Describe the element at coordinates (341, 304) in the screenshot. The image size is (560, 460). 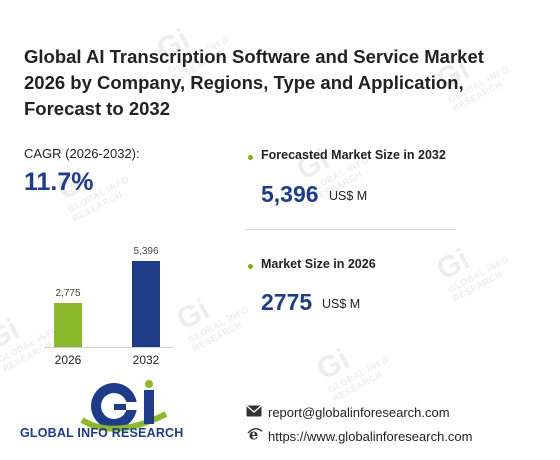
I see `kpi-current-unit: US$ M` at that location.